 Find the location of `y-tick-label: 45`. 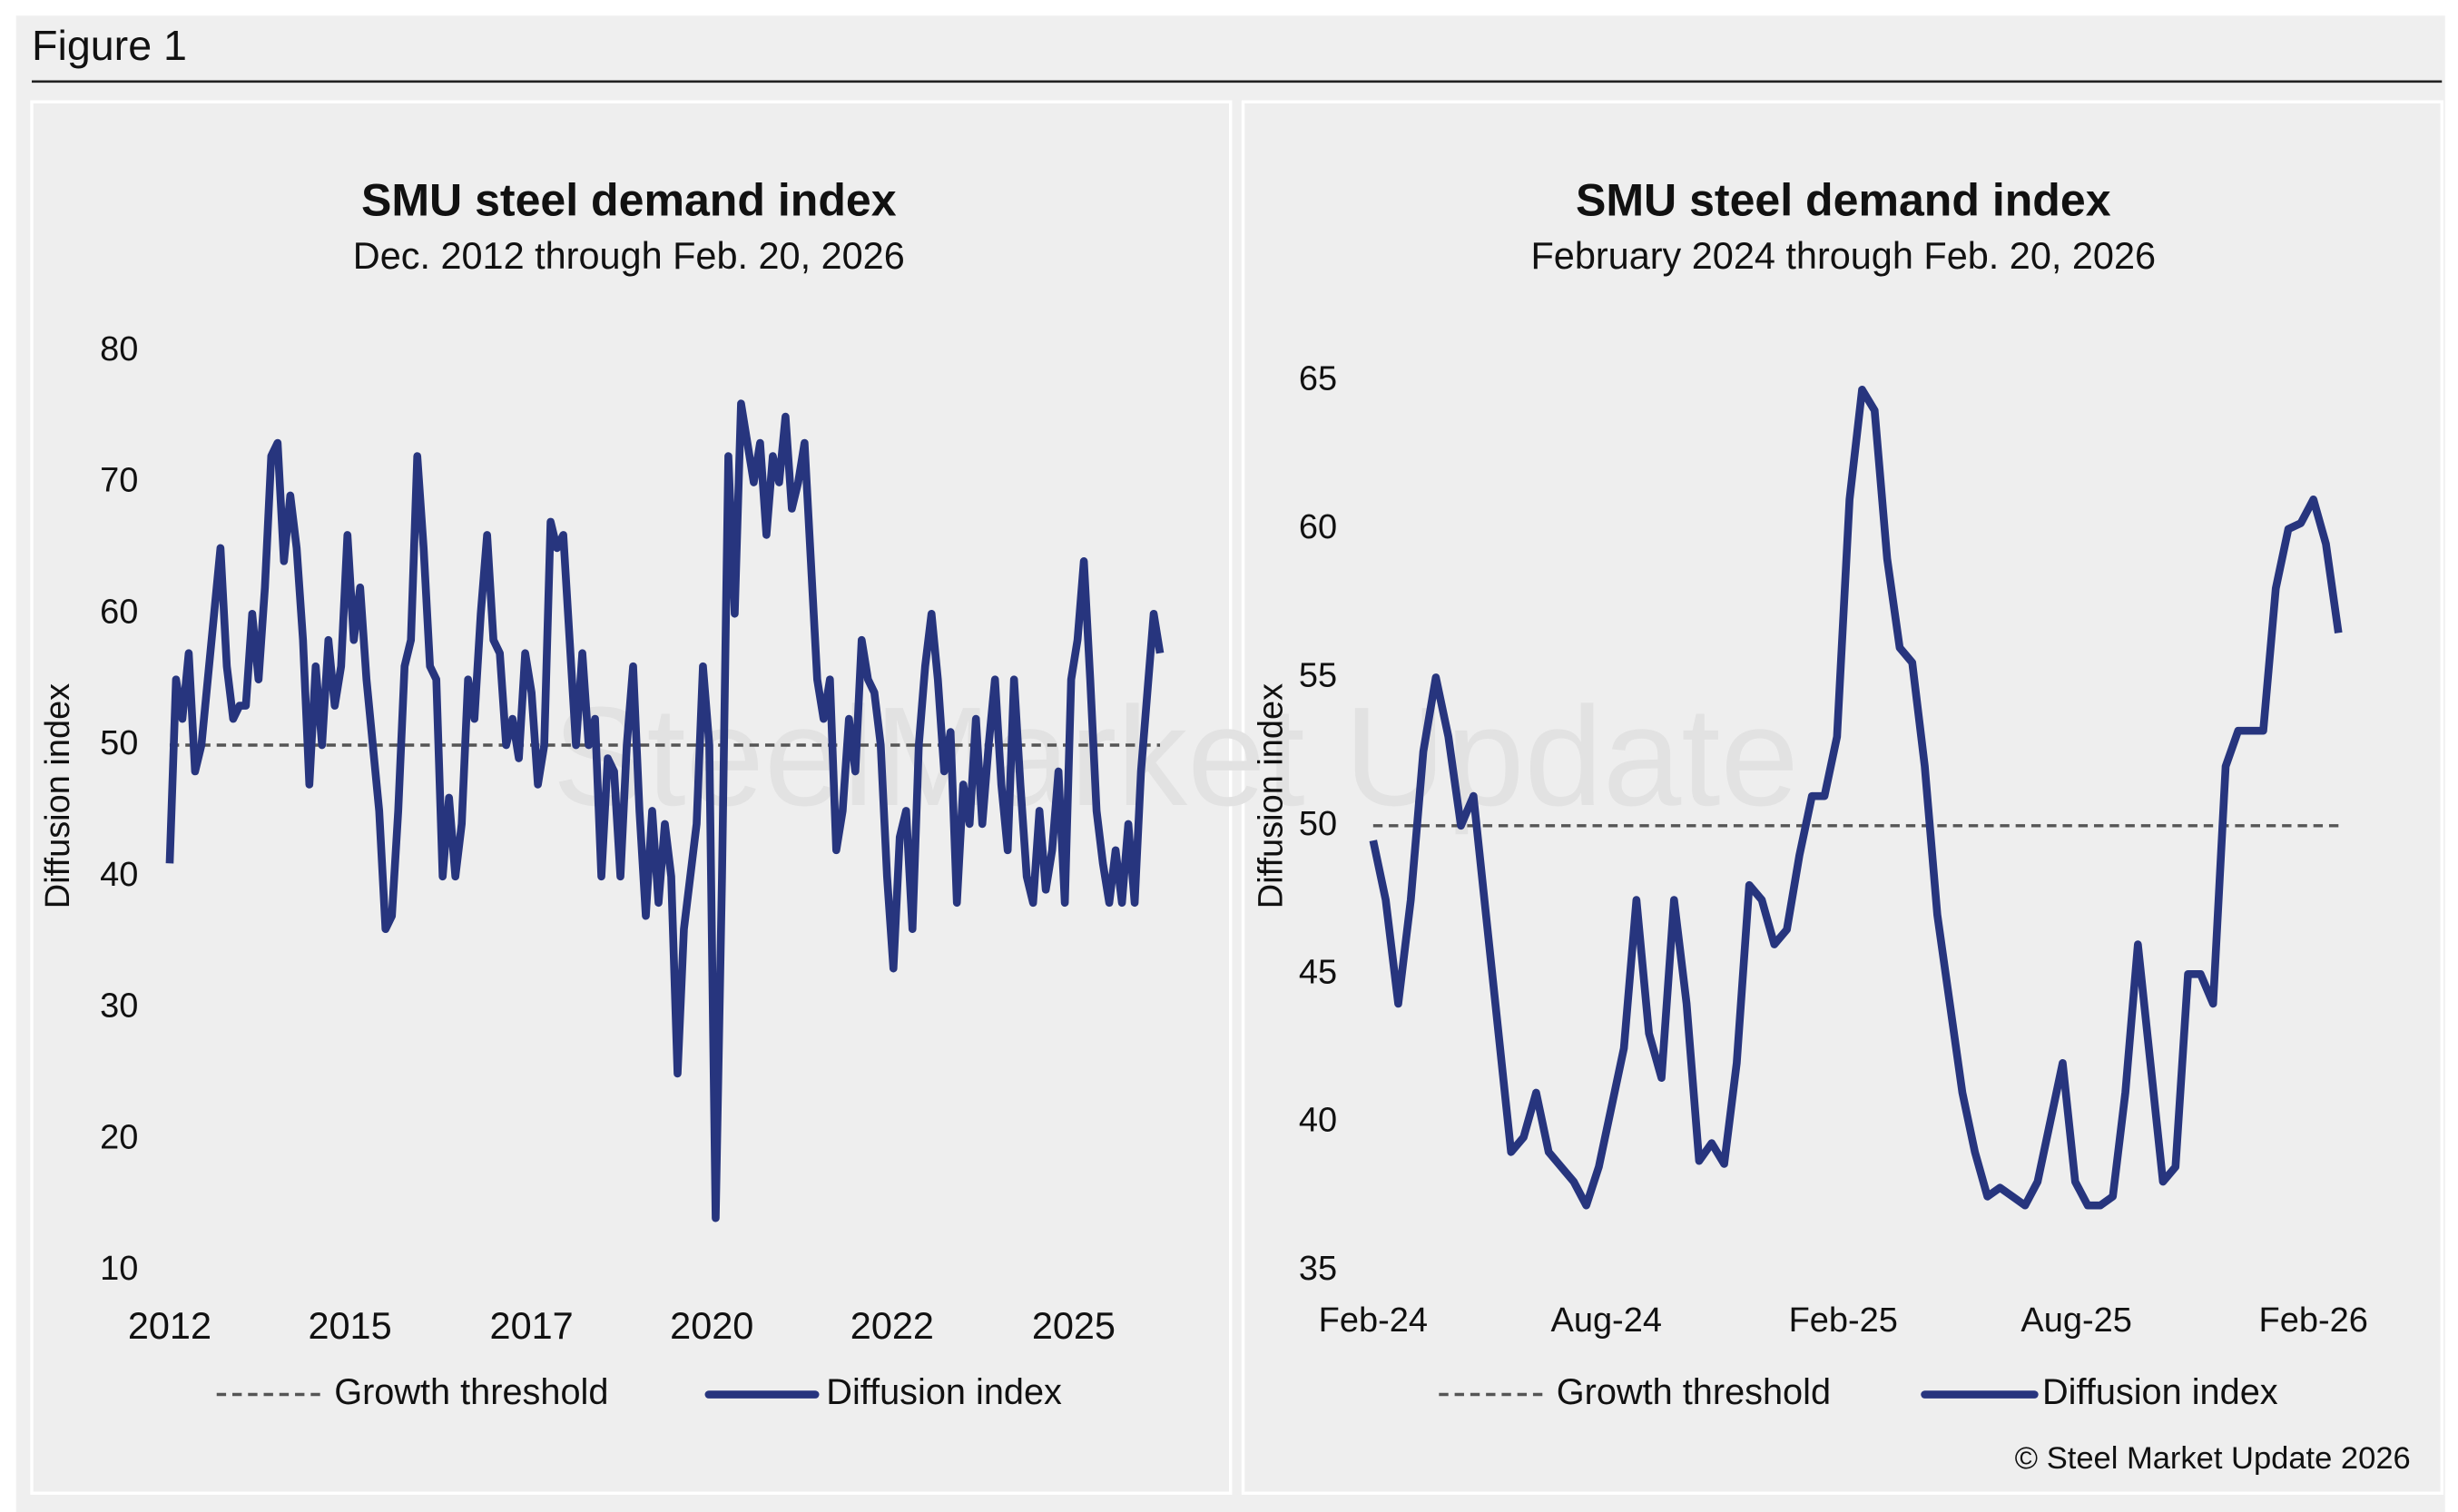

y-tick-label: 45 is located at coordinates (1318, 972).